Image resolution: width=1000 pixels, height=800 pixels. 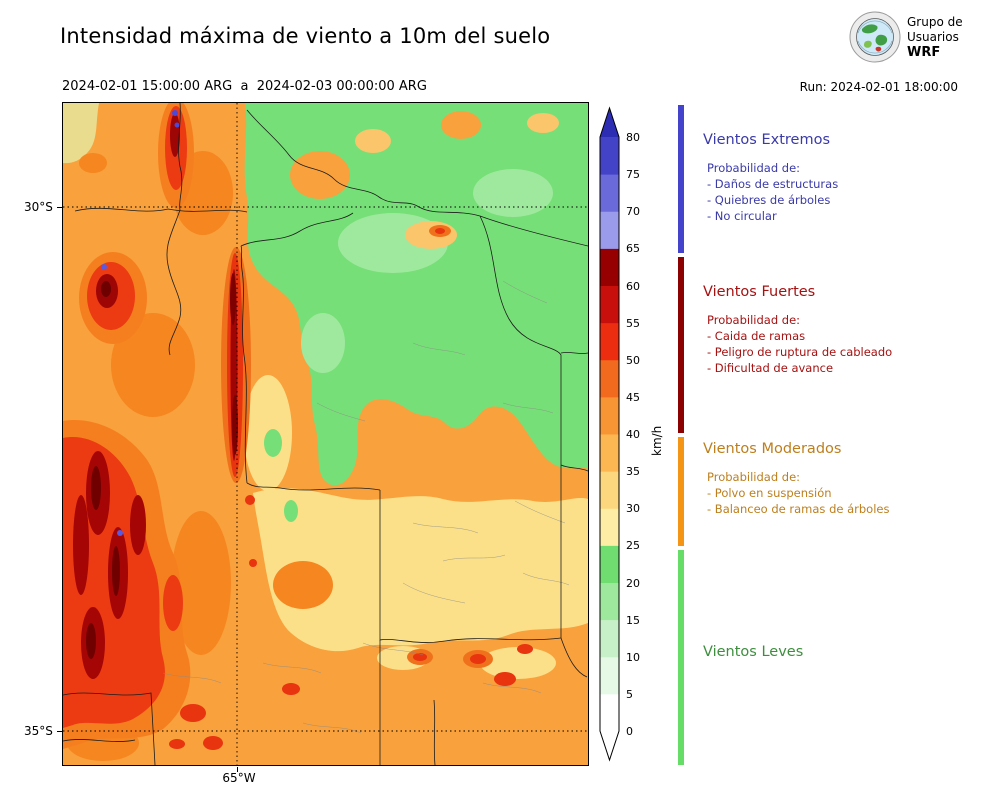 What do you see at coordinates (681, 179) in the screenshot?
I see `legend-bar-extremos` at bounding box center [681, 179].